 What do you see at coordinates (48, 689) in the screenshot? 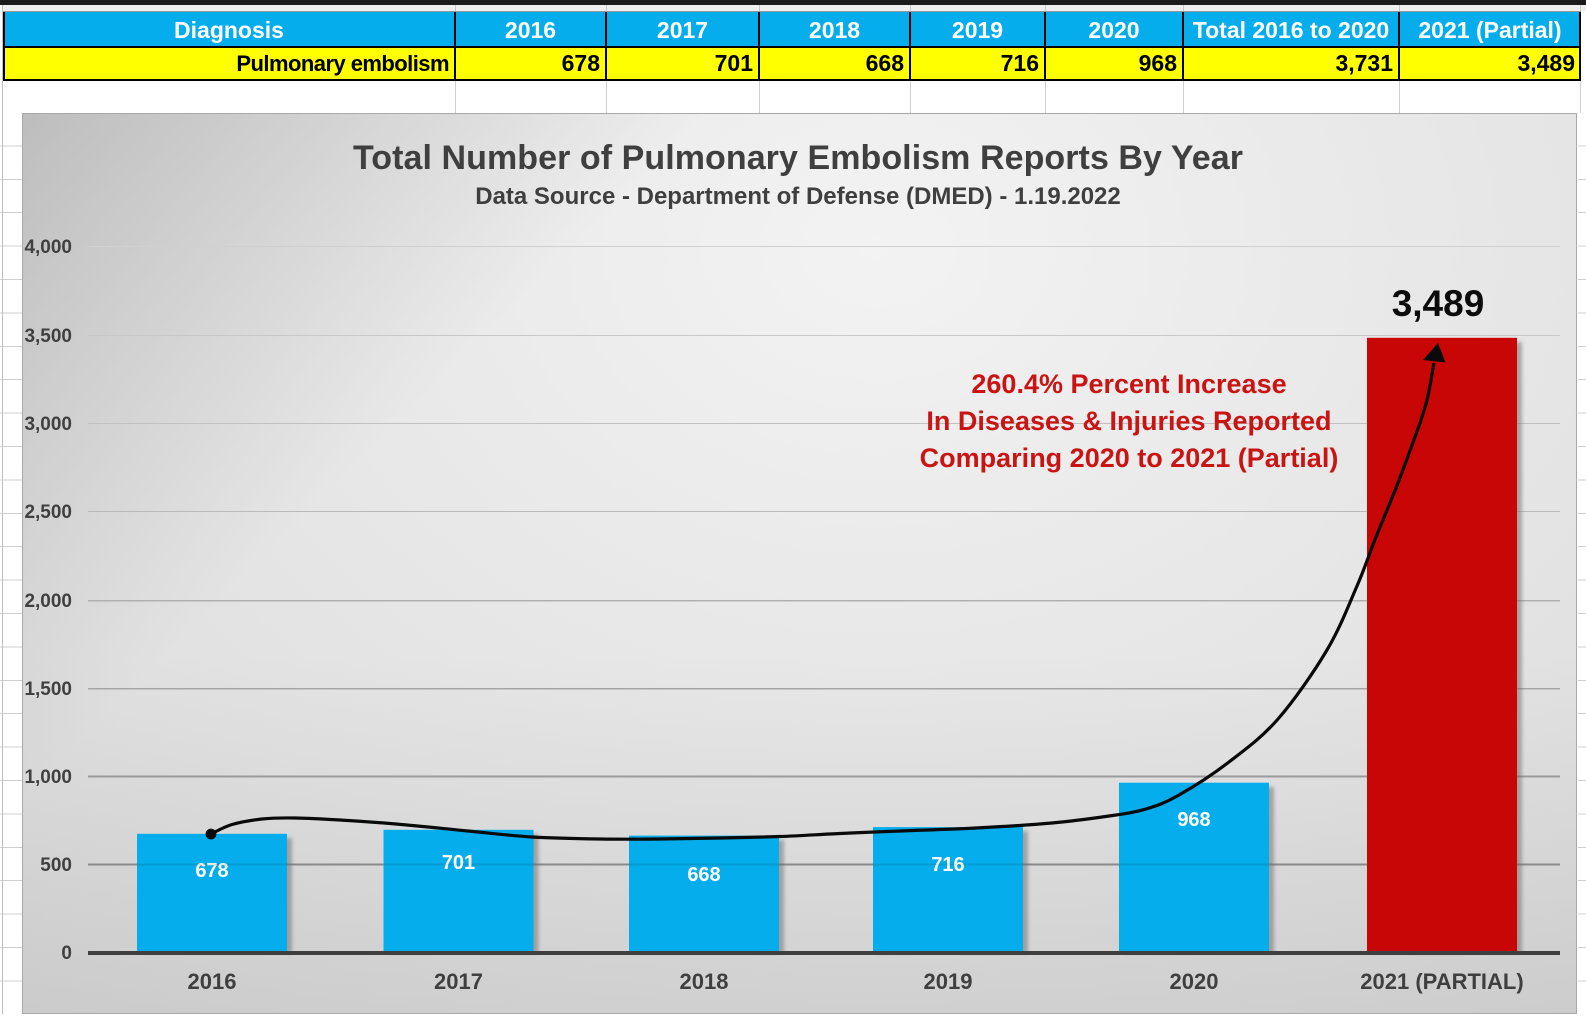
I see `svg-text: 1,500` at bounding box center [48, 689].